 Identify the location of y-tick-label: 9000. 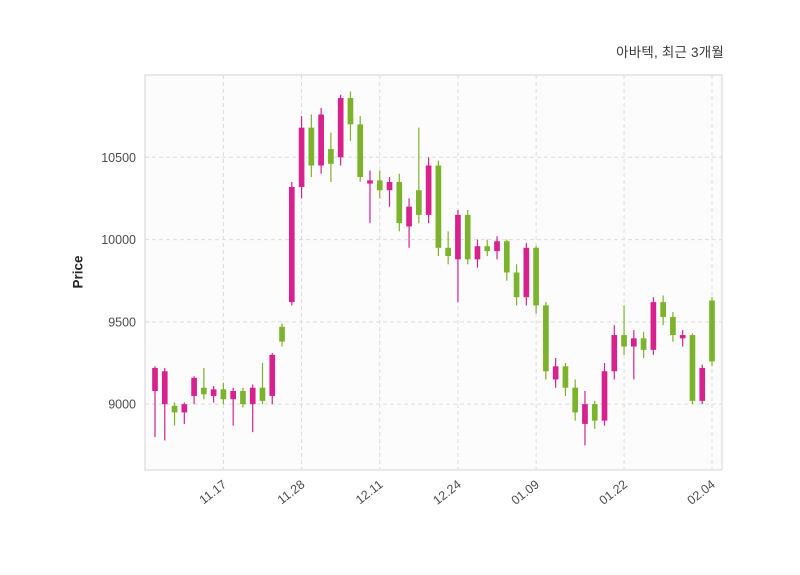
(122, 405).